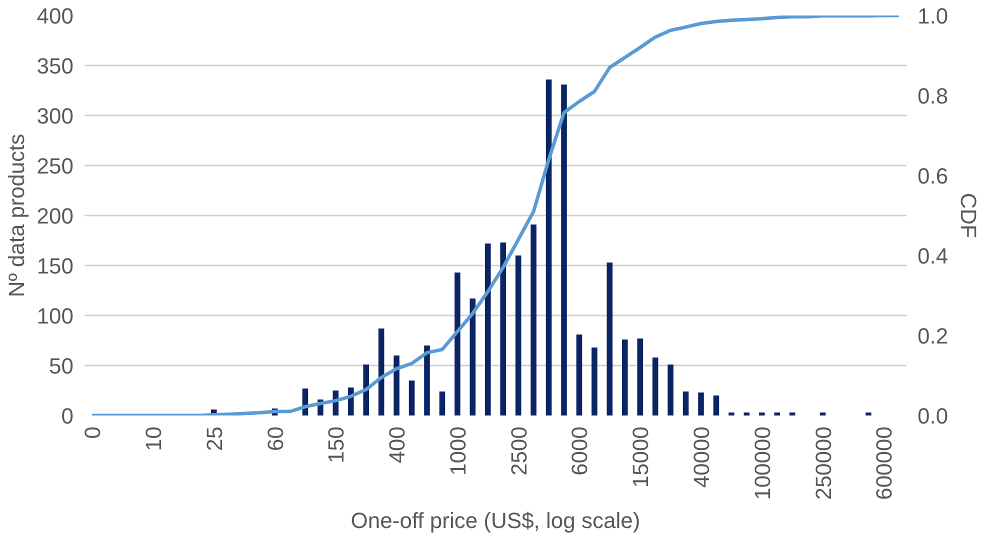  Describe the element at coordinates (933, 256) in the screenshot. I see `y2-tick-label: 0.4` at that location.